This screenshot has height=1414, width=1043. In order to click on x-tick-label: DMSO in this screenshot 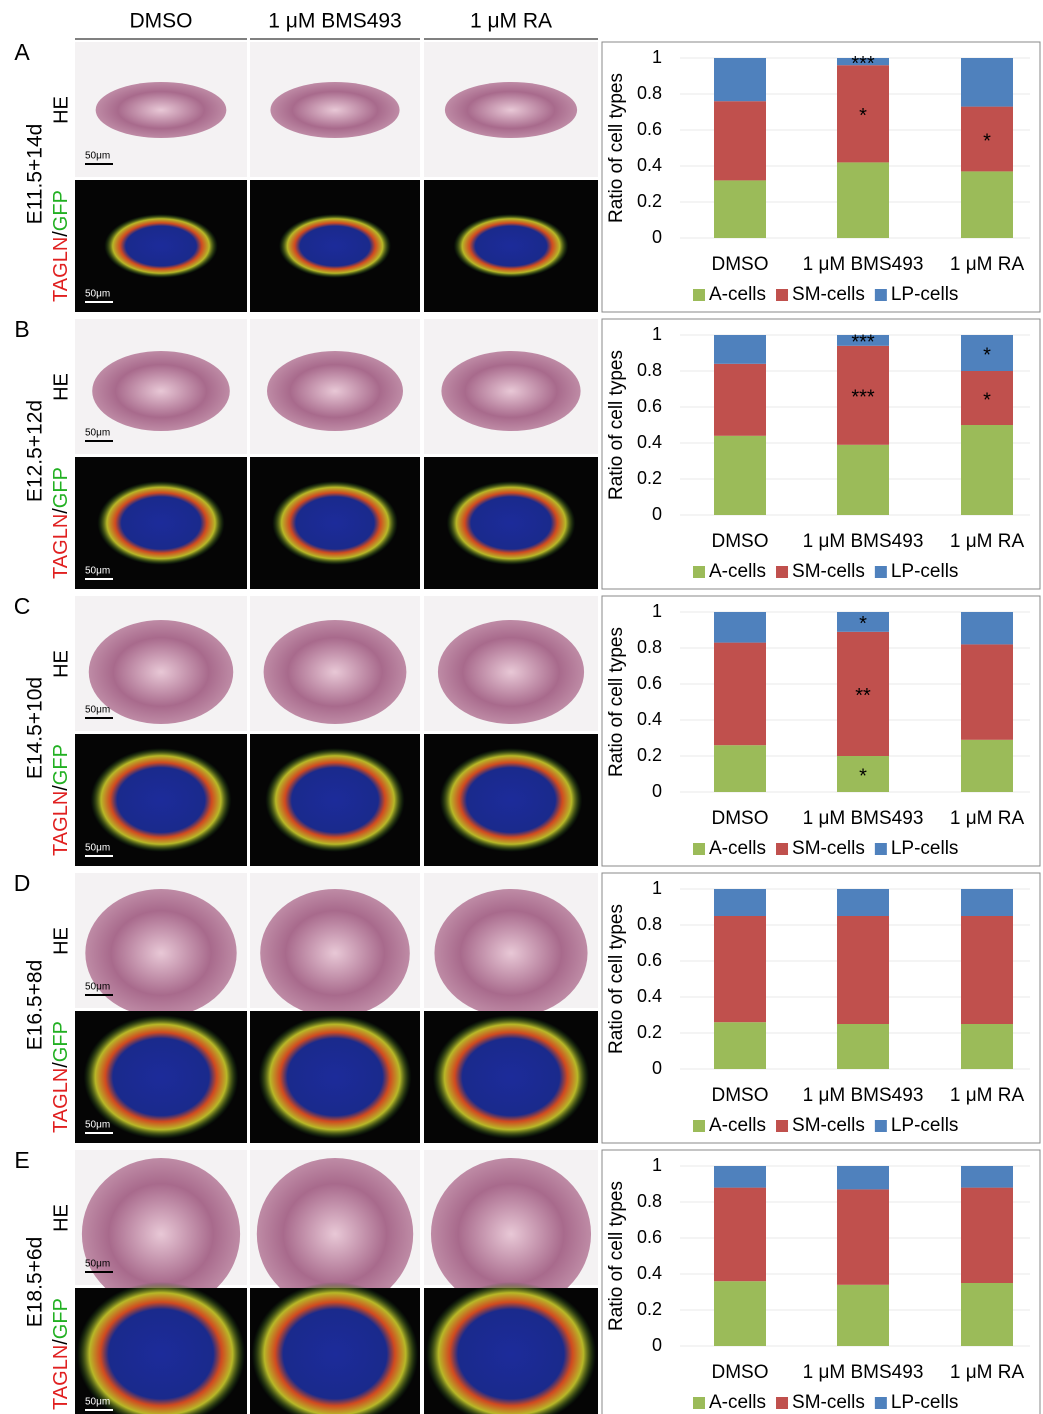, I will do `click(740, 1372)`.